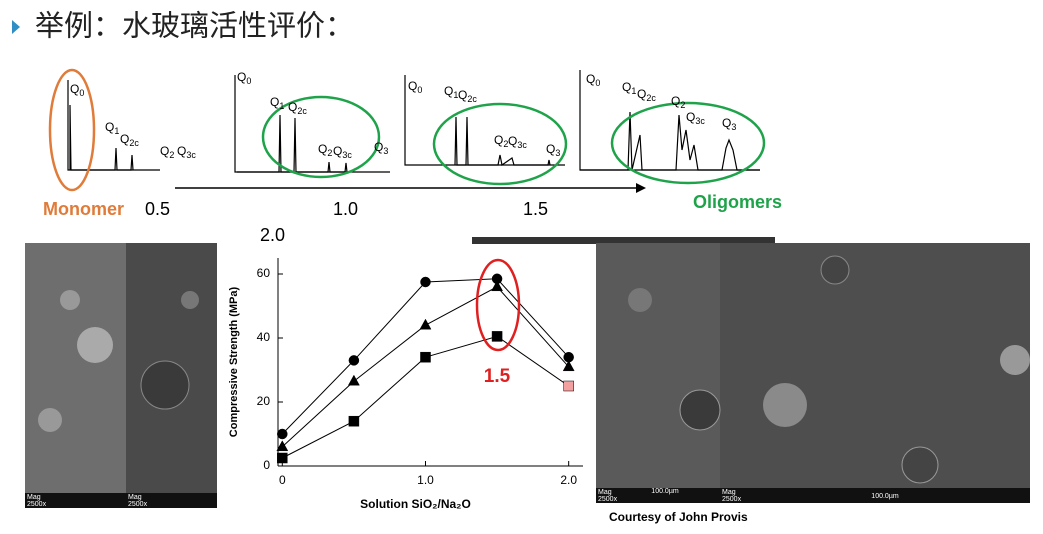  What do you see at coordinates (16, 27) in the screenshot?
I see `bullet` at bounding box center [16, 27].